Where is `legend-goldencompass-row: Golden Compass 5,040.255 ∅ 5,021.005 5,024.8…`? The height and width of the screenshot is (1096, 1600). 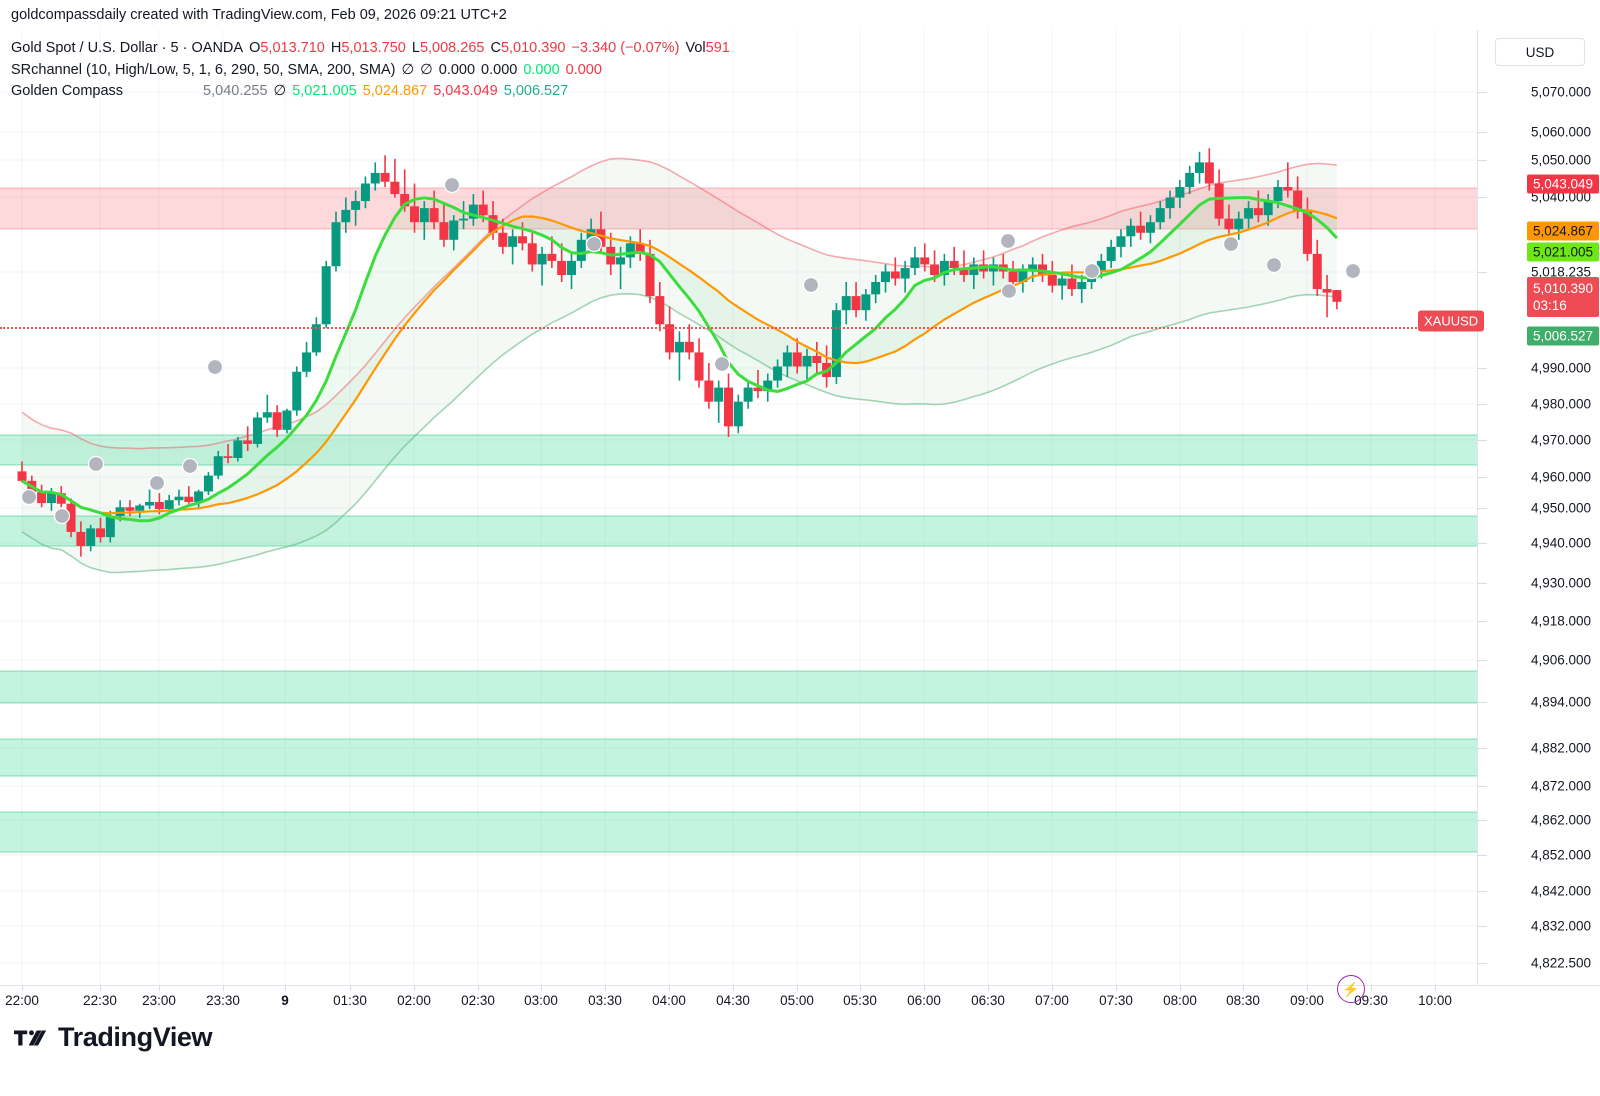 legend-goldencompass-row: Golden Compass 5,040.255 ∅ 5,021.005 5,024.8… is located at coordinates (370, 92).